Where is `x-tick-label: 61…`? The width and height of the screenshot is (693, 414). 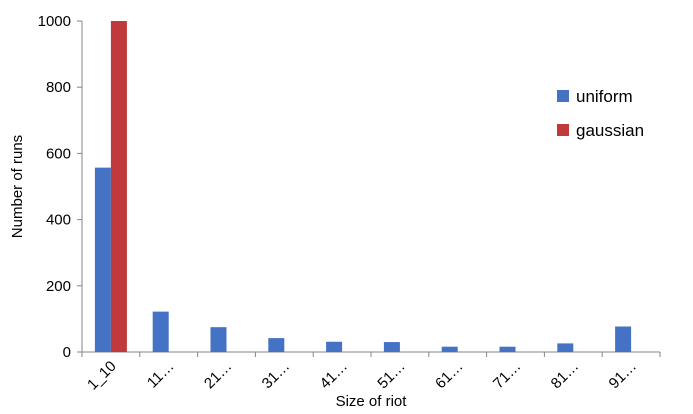
x-tick-label: 61… is located at coordinates (449, 375).